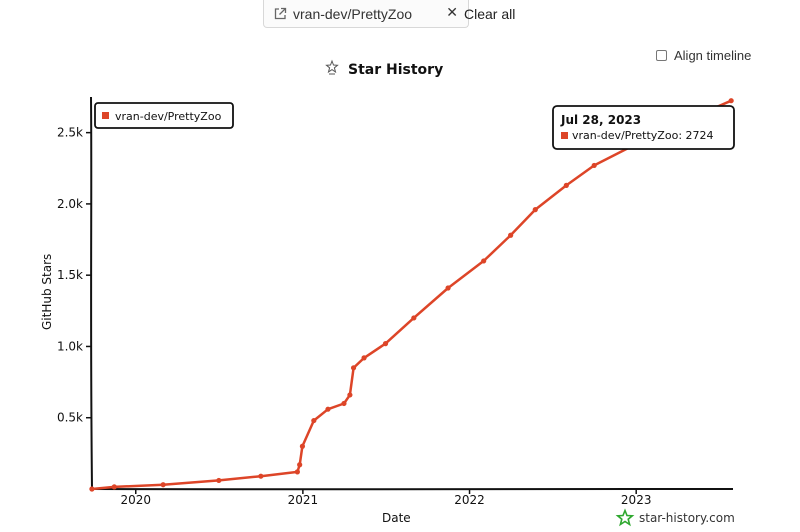 The width and height of the screenshot is (800, 532). Describe the element at coordinates (452, 13) in the screenshot. I see `remove-repo-icon: ✕` at that location.